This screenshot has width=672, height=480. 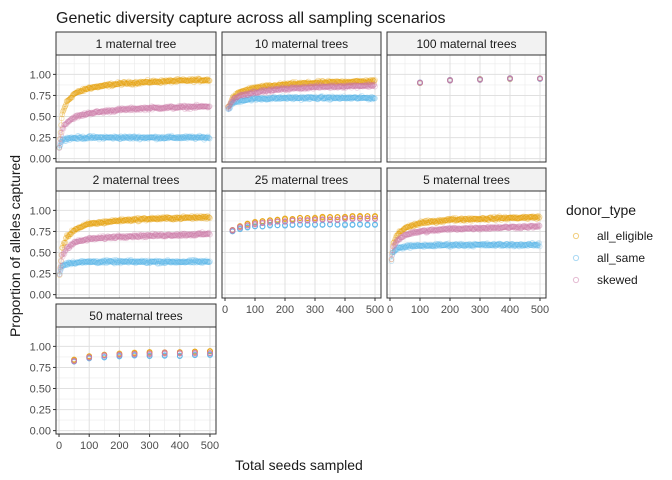 What do you see at coordinates (375, 310) in the screenshot?
I see `x-tick-label: 500` at bounding box center [375, 310].